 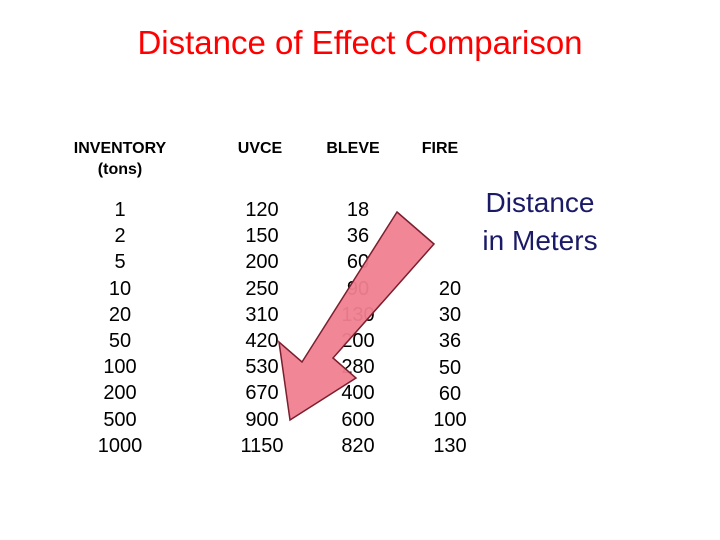 What do you see at coordinates (120, 210) in the screenshot?
I see `inventory-value: 1` at bounding box center [120, 210].